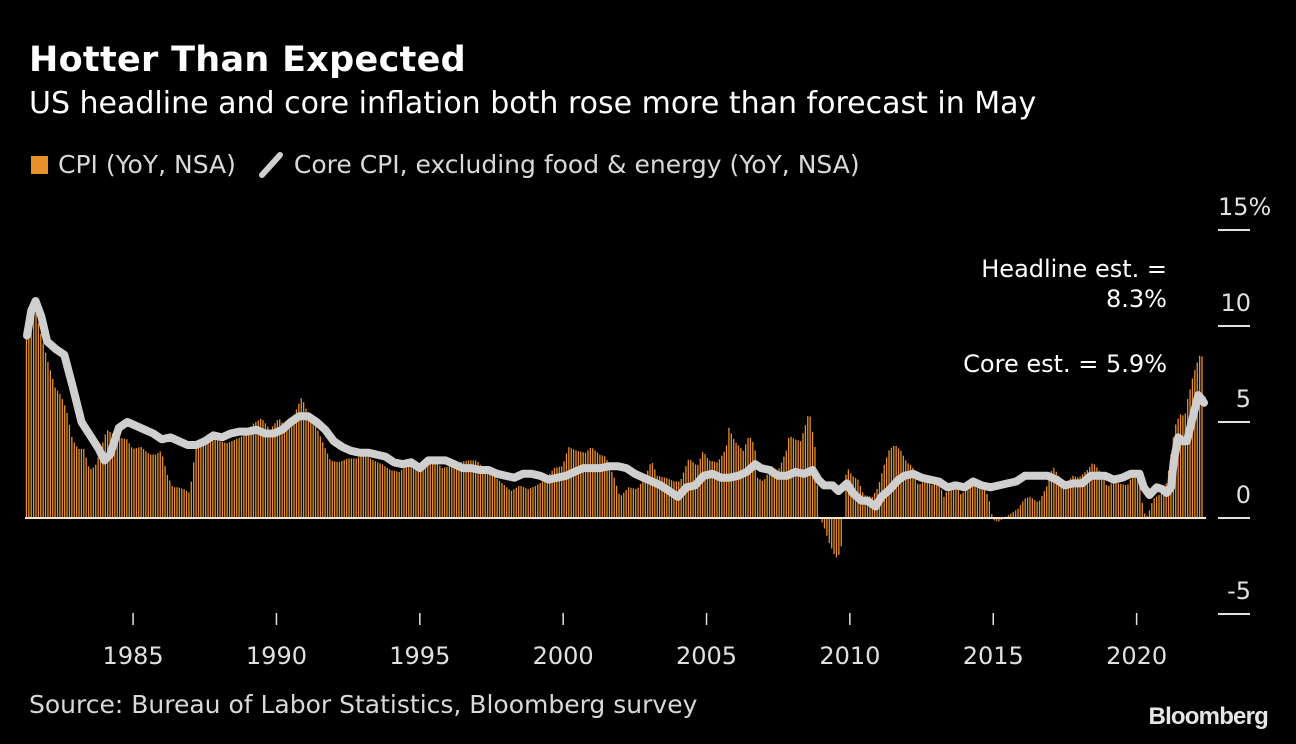 The height and width of the screenshot is (744, 1296). What do you see at coordinates (1239, 591) in the screenshot?
I see `y-tick-label: -5` at bounding box center [1239, 591].